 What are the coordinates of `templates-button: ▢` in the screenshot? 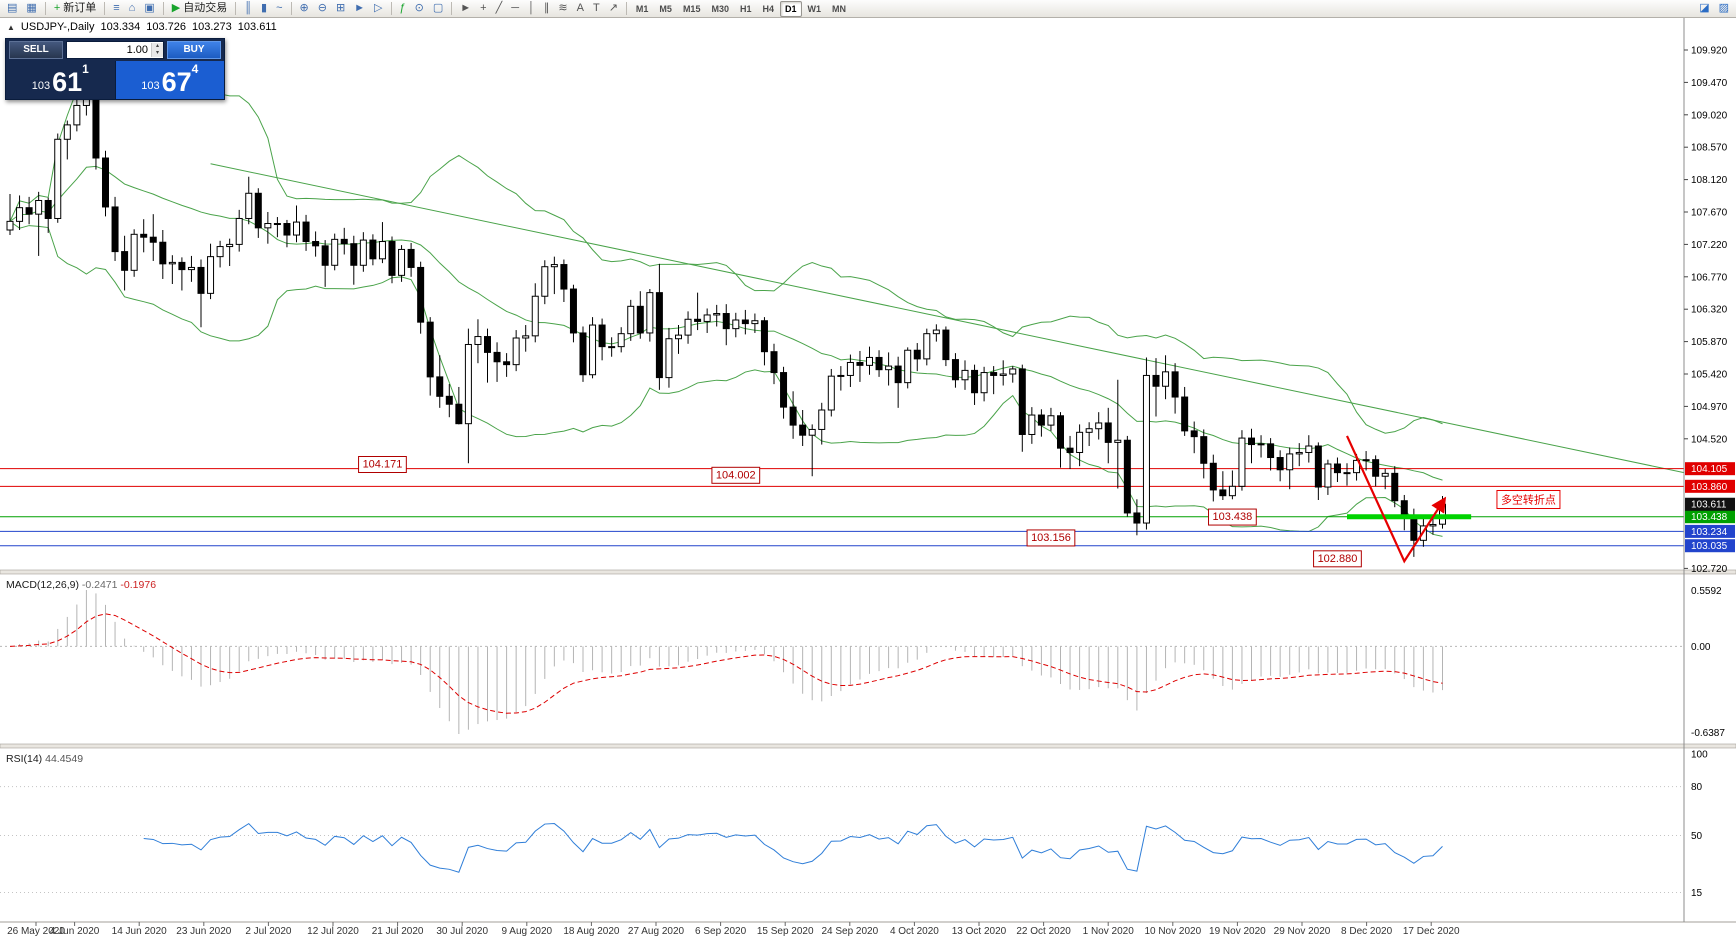 It's located at (438, 8).